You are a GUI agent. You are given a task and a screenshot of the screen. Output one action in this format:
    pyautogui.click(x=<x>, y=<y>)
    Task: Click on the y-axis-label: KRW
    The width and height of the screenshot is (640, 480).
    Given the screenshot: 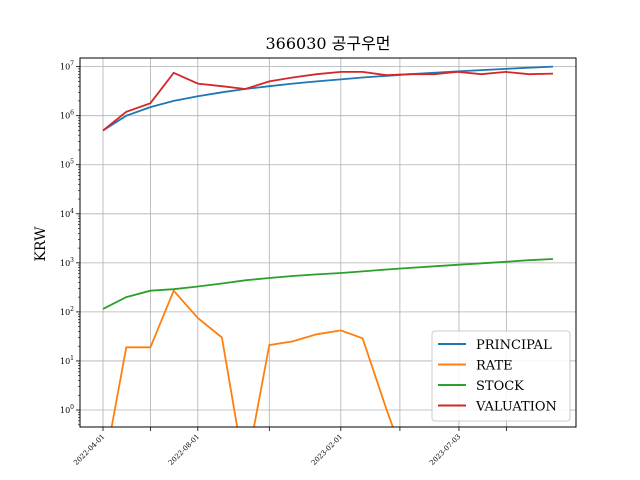 What is the action you would take?
    pyautogui.click(x=41, y=244)
    